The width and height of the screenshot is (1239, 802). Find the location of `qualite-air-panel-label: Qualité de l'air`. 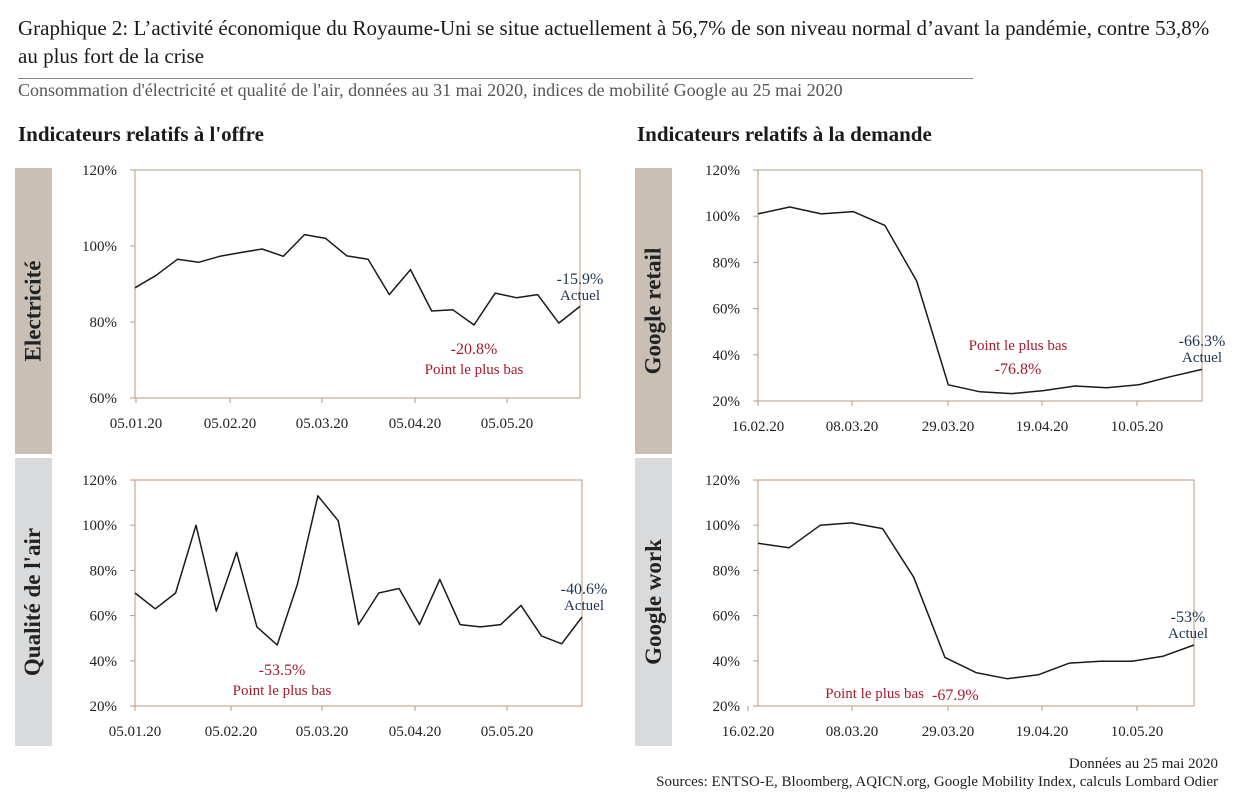

qualite-air-panel-label: Qualité de l'air is located at coordinates (33, 602).